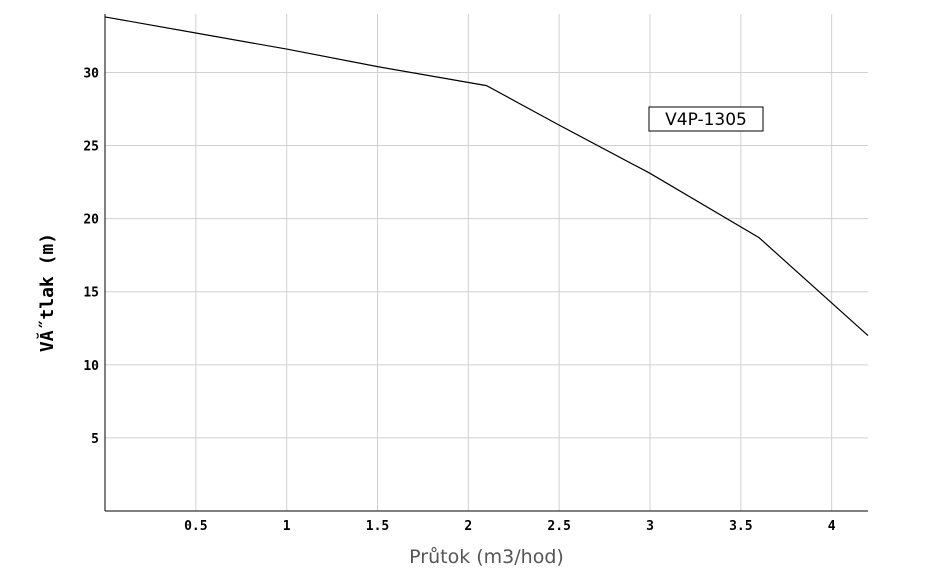 This screenshot has width=930, height=587. I want to click on y-tick-label: 15, so click(91, 293).